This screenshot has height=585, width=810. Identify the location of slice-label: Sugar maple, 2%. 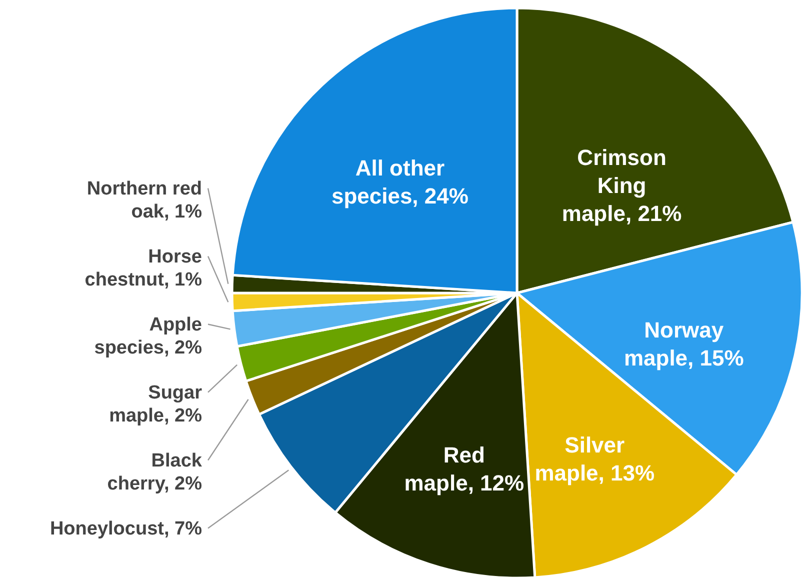
(156, 404).